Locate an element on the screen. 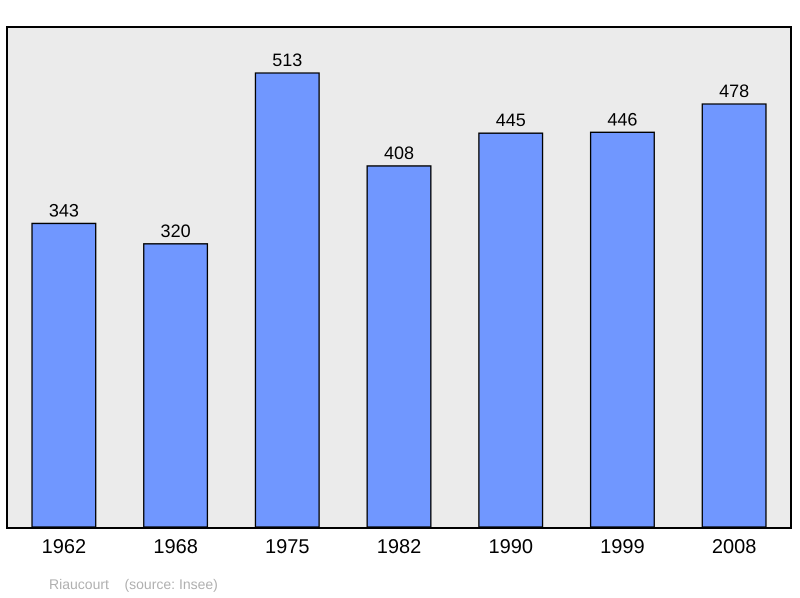 This screenshot has width=800, height=598. x-tick-label: 1999 is located at coordinates (622, 547).